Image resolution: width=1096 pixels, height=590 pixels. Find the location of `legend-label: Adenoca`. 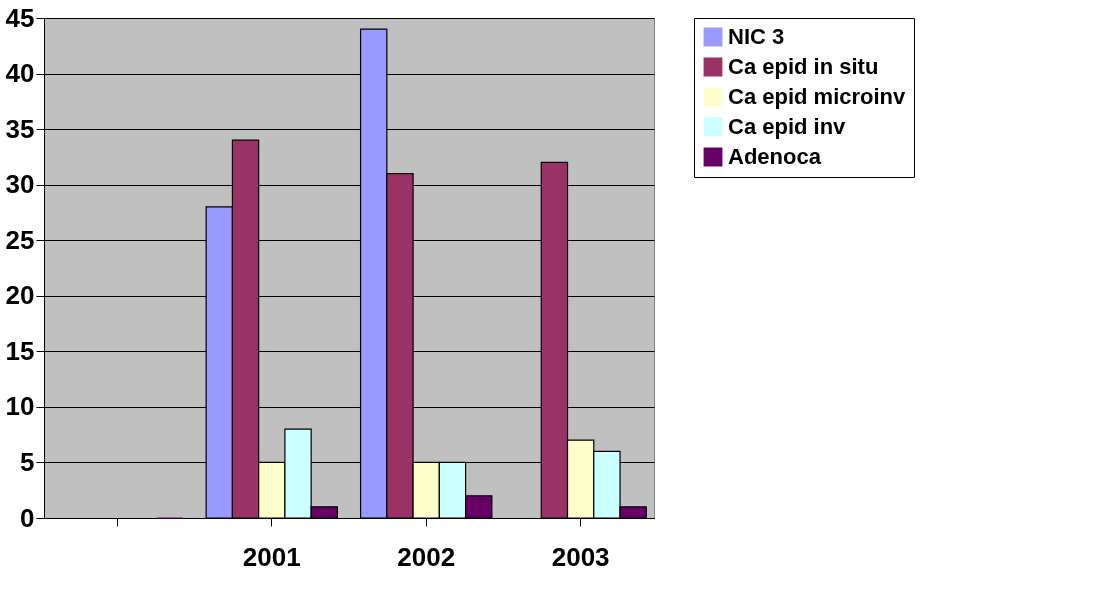

legend-label: Adenoca is located at coordinates (775, 156).